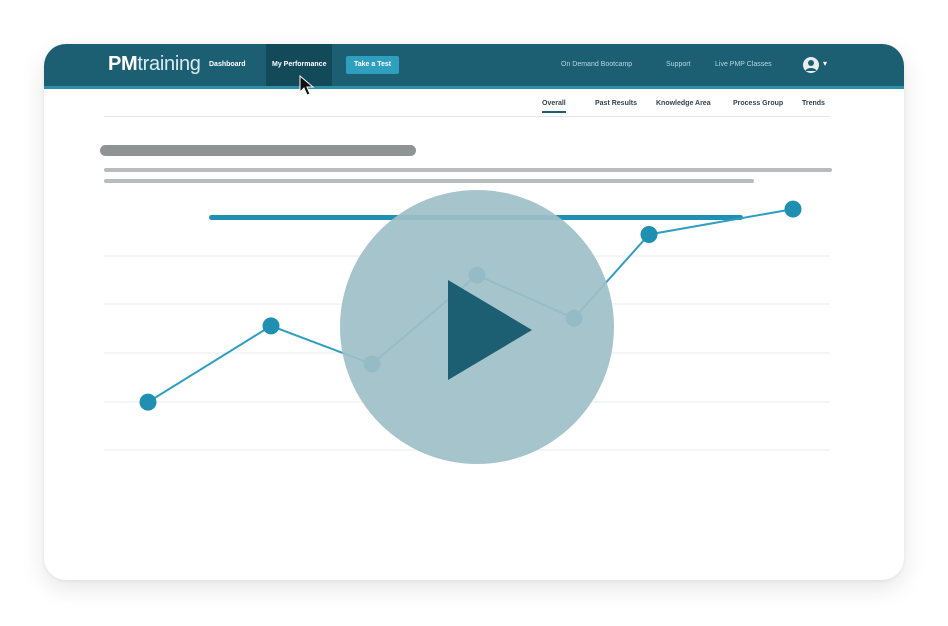 This screenshot has height=626, width=948. I want to click on nav-dashboard: Dashboard, so click(227, 64).